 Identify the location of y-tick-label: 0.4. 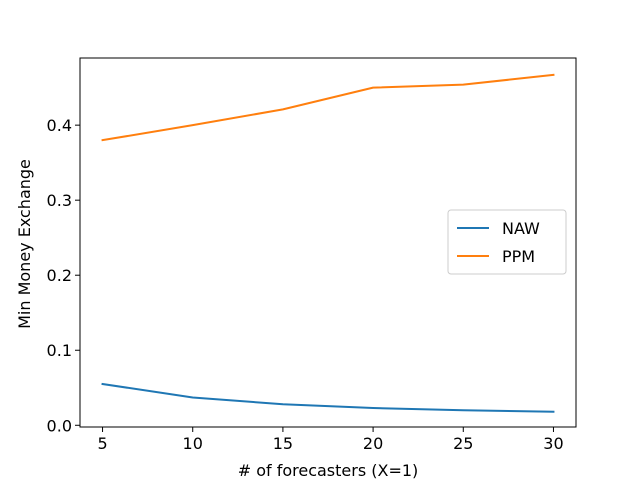
(59, 125).